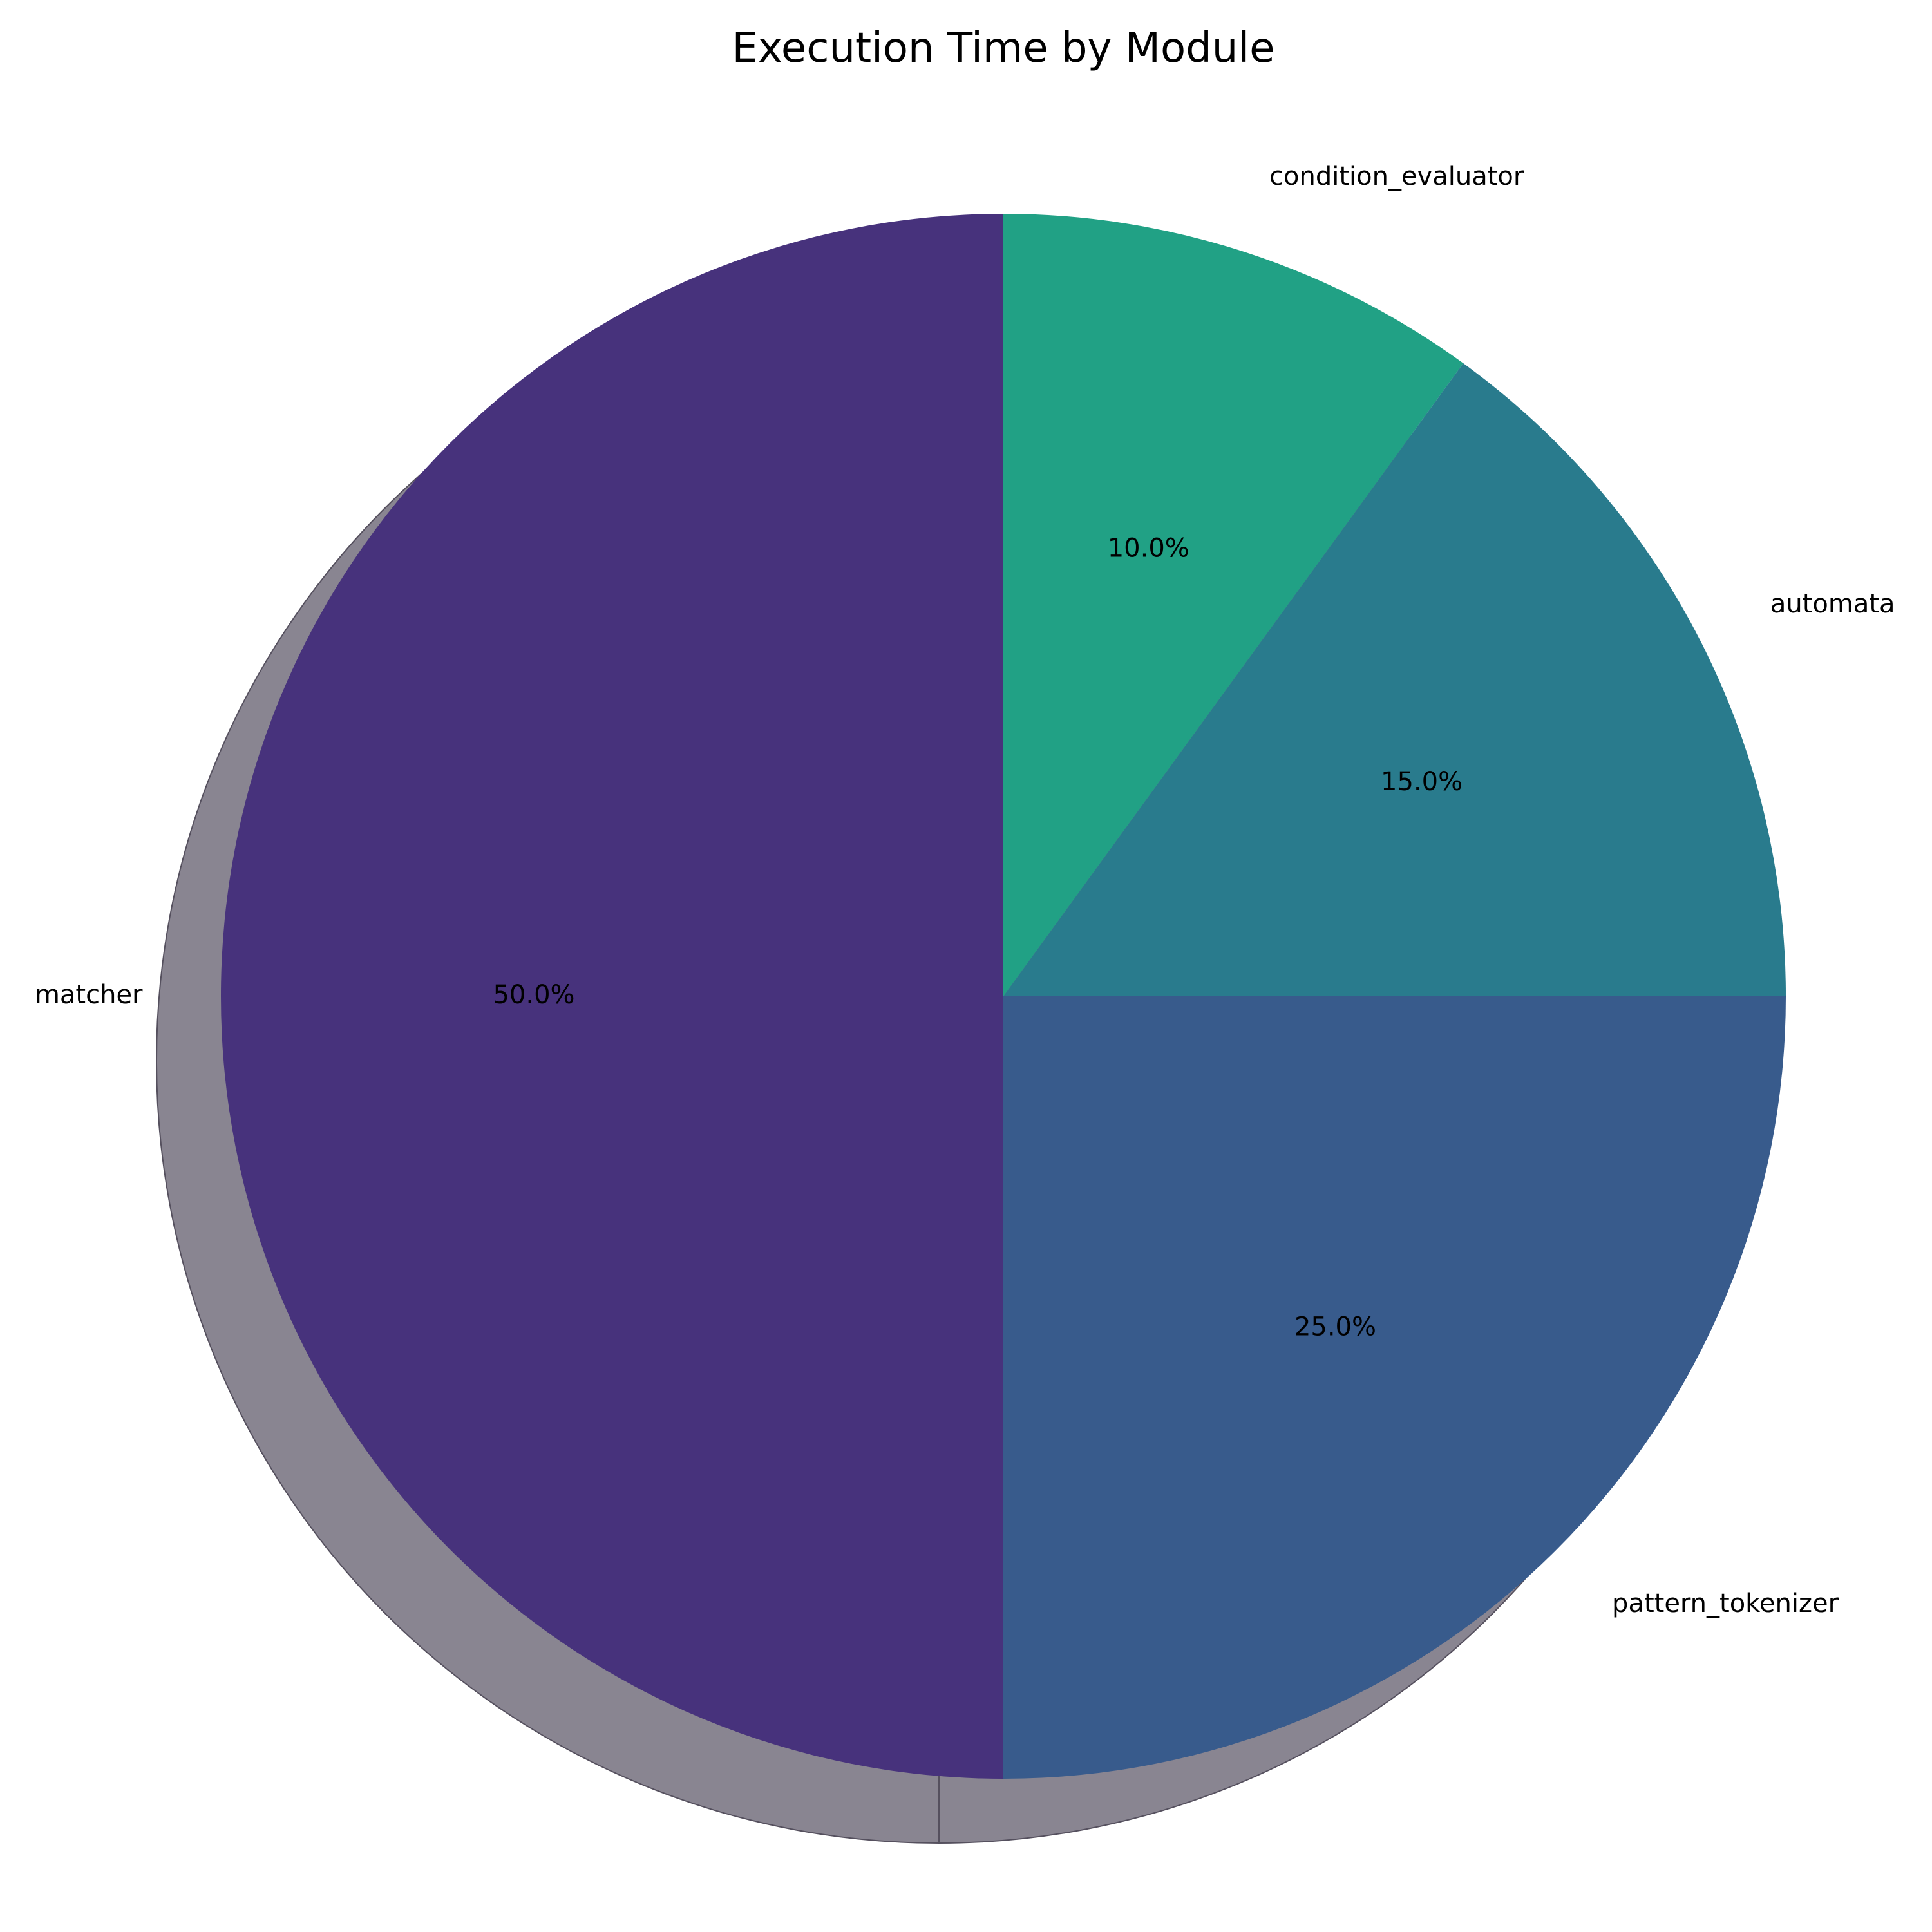  I want to click on slice-percent-pattern-tokenizer: 25.0%, so click(1335, 1326).